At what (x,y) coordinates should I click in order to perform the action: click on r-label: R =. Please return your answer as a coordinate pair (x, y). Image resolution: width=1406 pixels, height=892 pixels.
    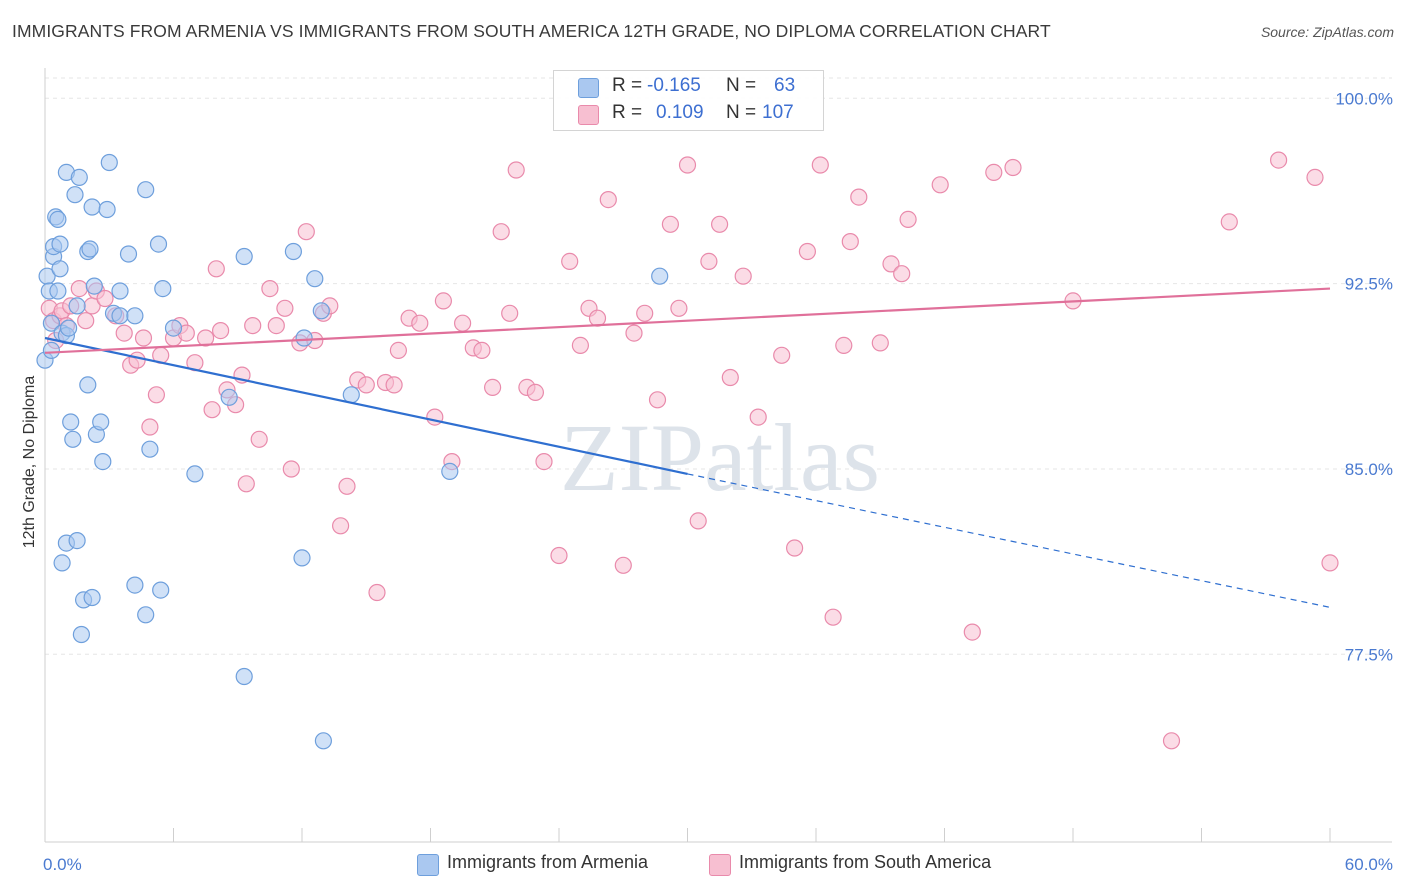
    Looking at the image, I should click on (627, 112).